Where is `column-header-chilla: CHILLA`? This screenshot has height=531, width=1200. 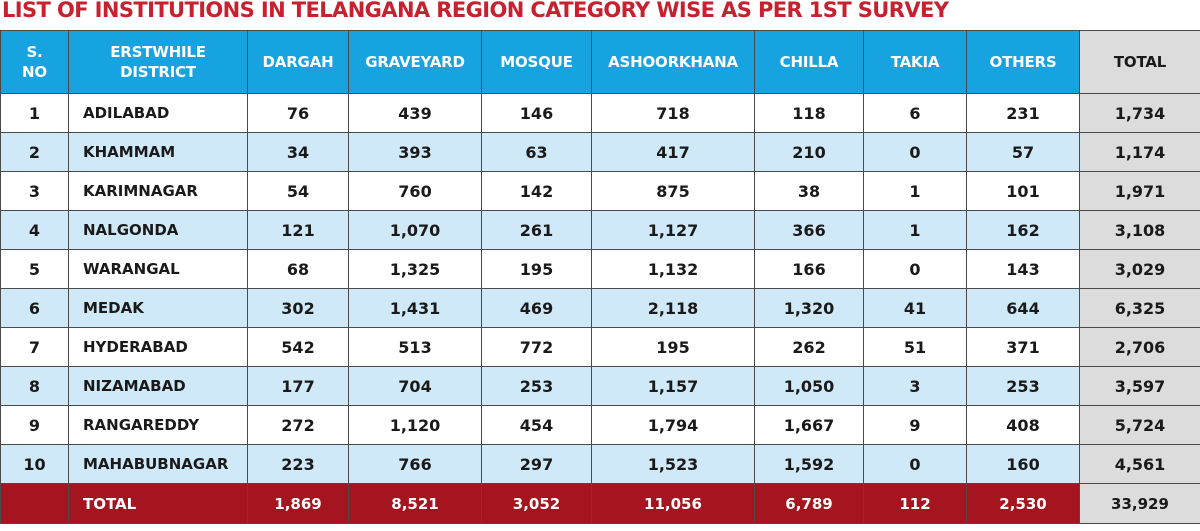
column-header-chilla: CHILLA is located at coordinates (809, 62).